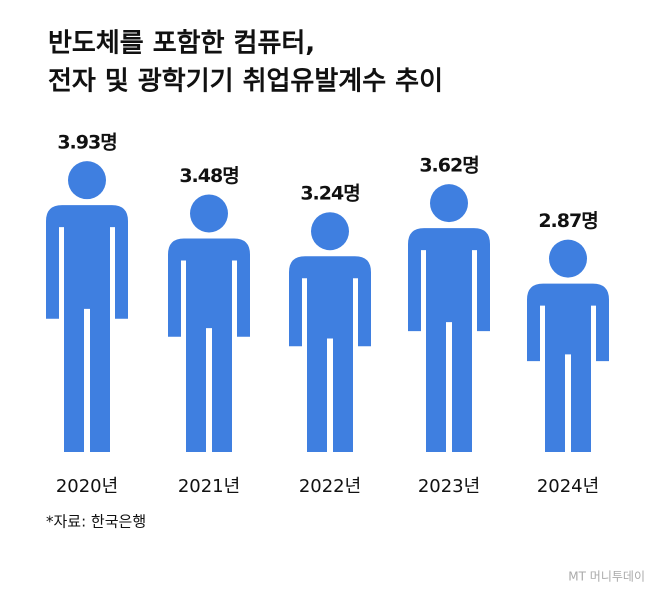 This screenshot has width=658, height=592. Describe the element at coordinates (567, 221) in the screenshot. I see `data-label: 2.87명` at that location.